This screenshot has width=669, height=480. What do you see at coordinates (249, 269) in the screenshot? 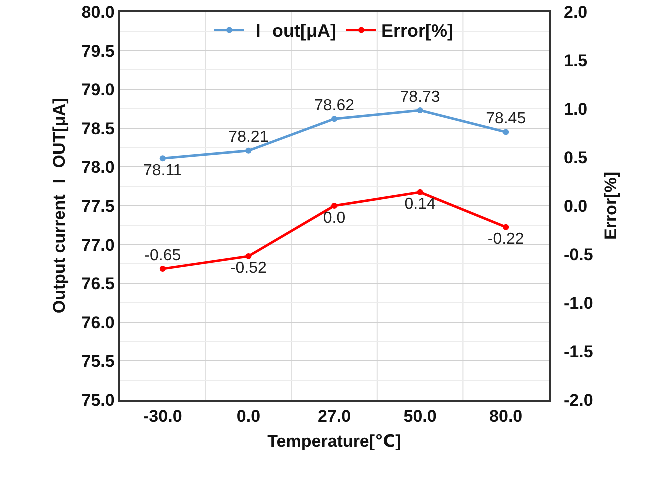
I see `data-label: -0.52` at bounding box center [249, 269].